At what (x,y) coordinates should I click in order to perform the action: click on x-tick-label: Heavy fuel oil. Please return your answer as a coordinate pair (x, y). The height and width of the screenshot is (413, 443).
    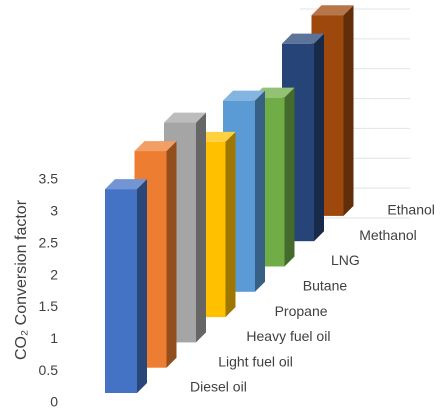
    Looking at the image, I should click on (288, 336).